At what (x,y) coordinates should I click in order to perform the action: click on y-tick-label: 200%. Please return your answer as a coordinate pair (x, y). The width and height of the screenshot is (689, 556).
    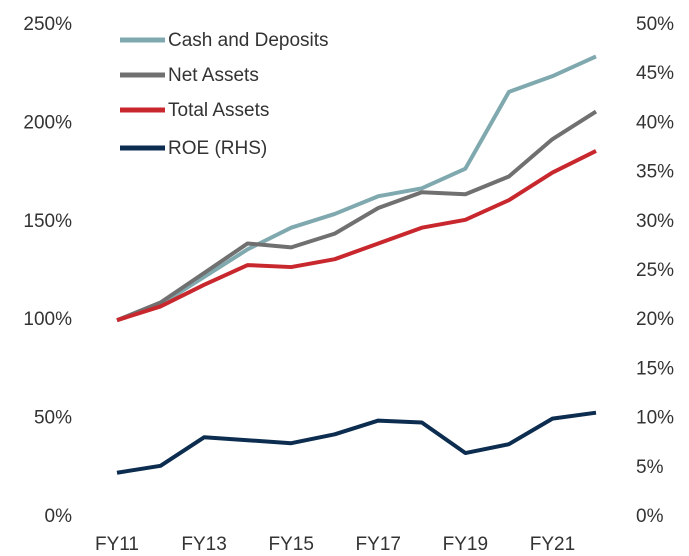
    Looking at the image, I should click on (47, 122).